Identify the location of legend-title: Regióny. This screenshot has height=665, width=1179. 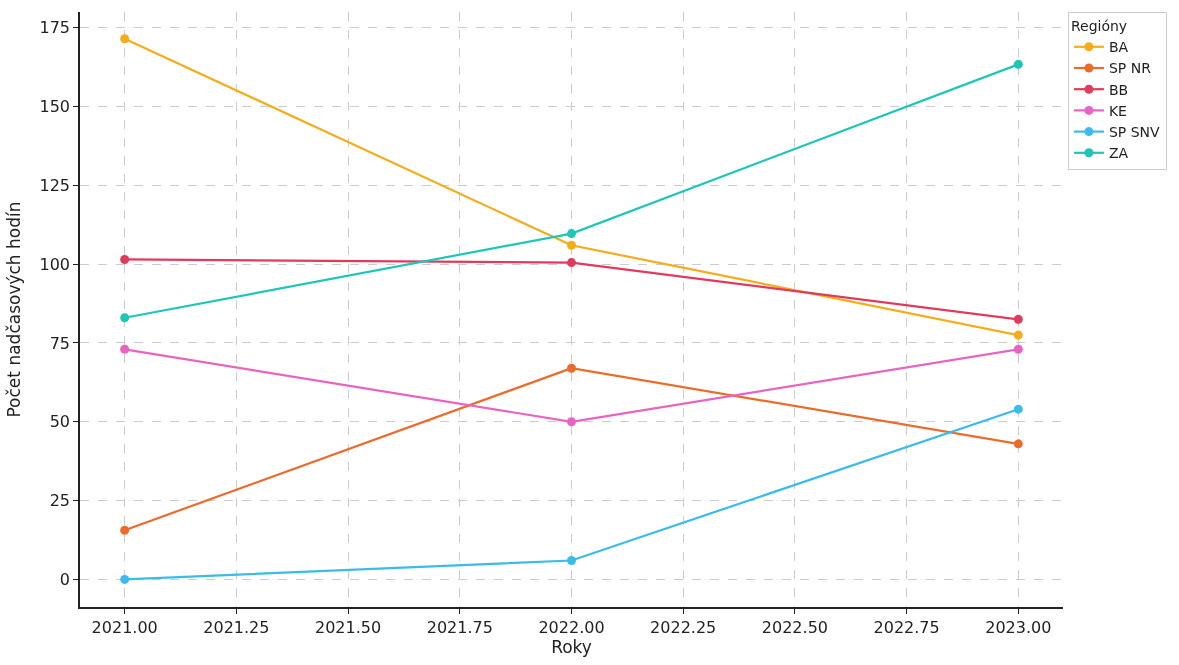
(1099, 26).